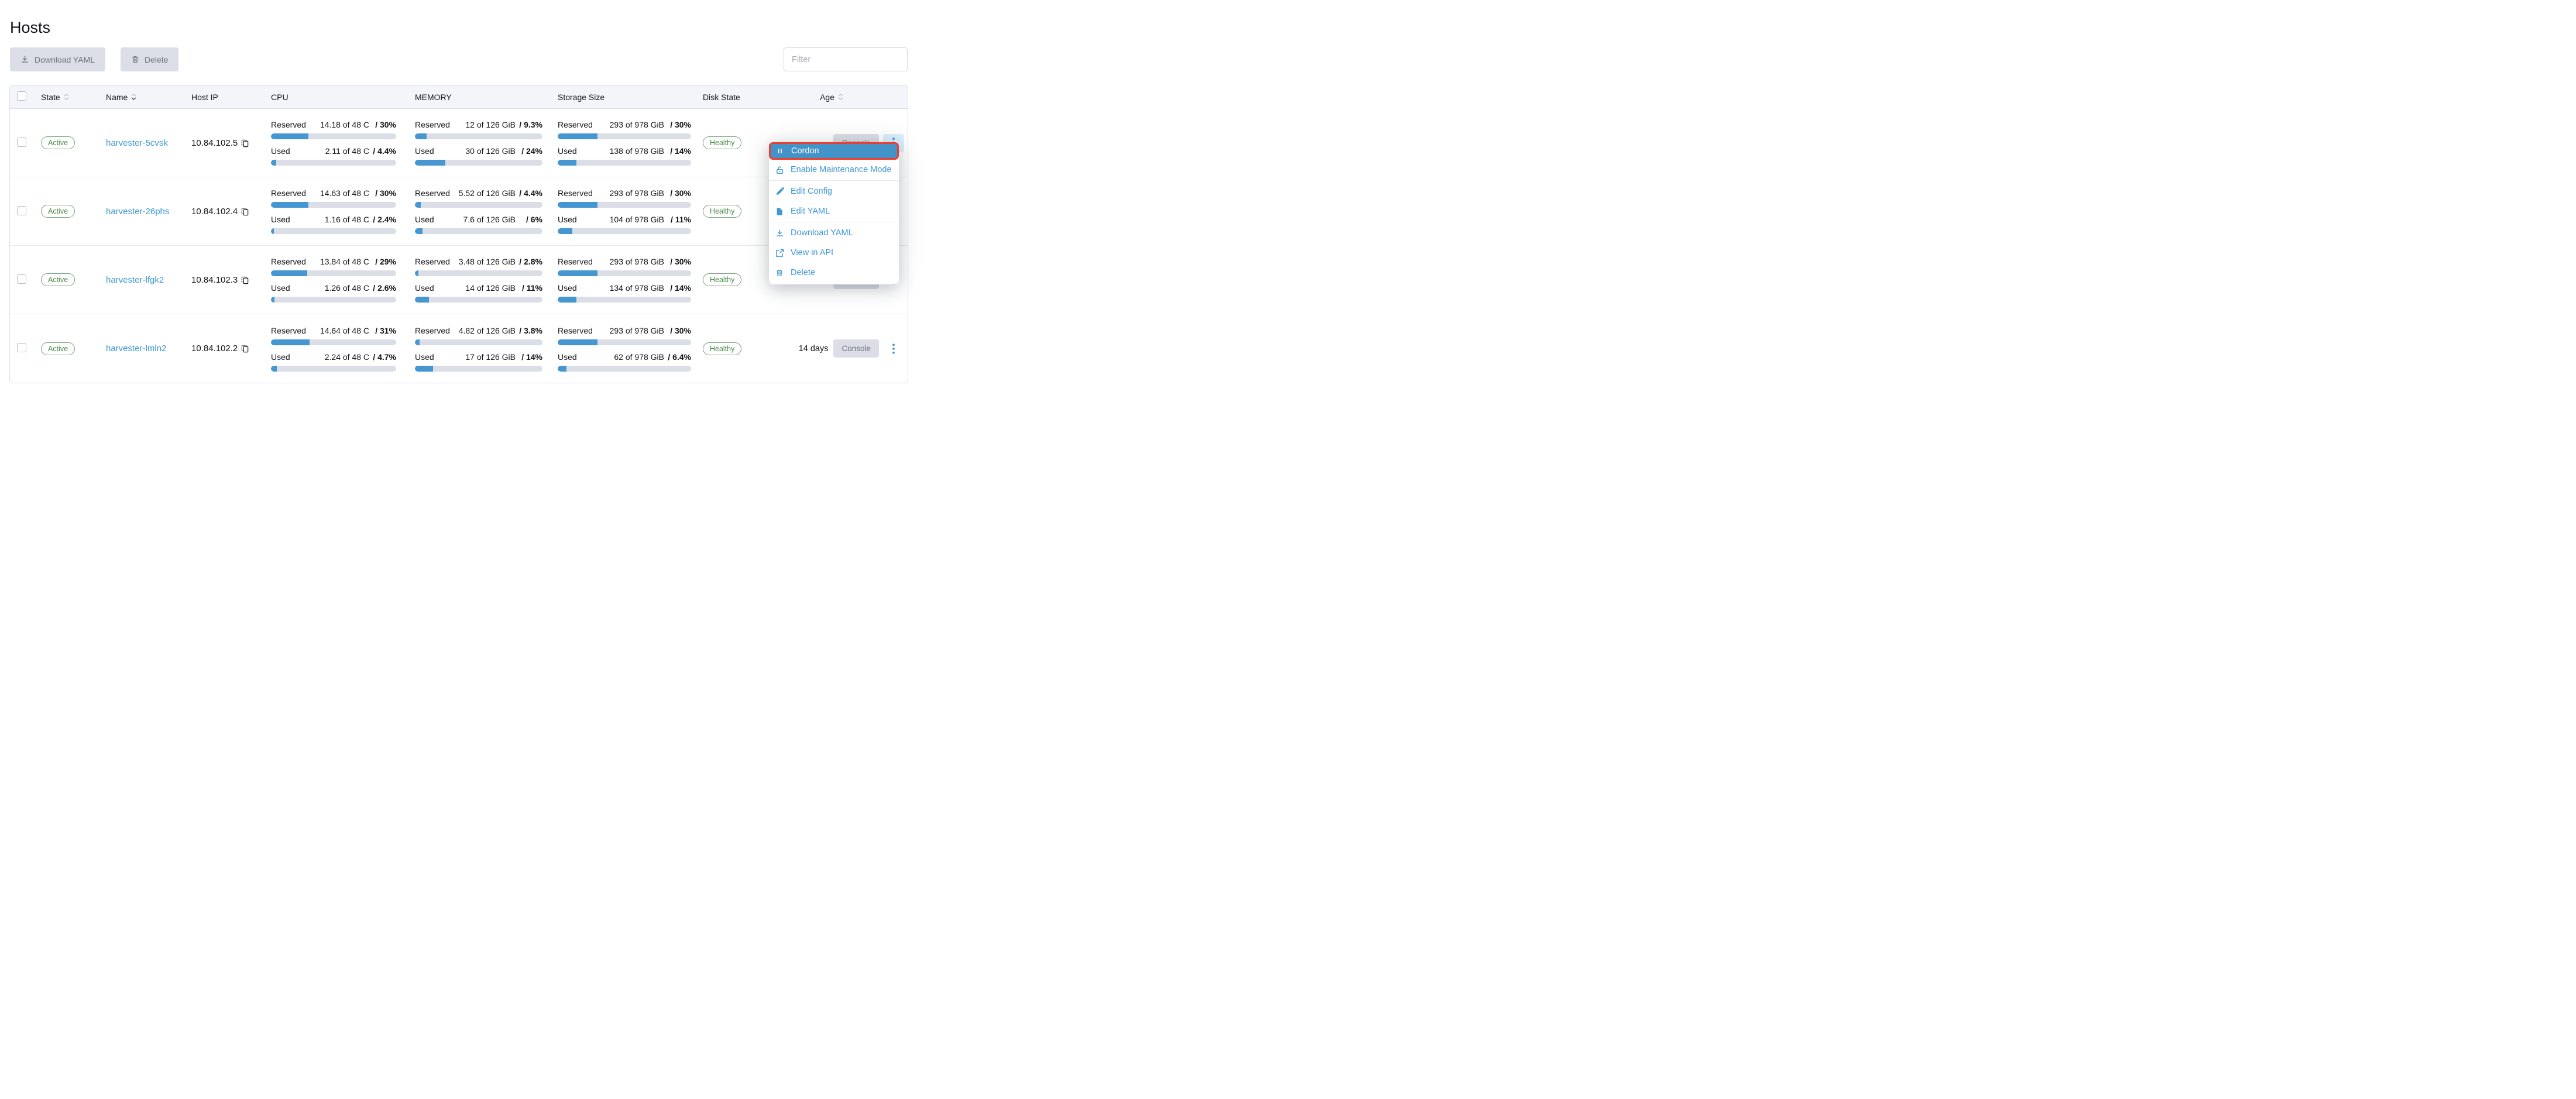 The height and width of the screenshot is (1099, 2576). I want to click on console-button: Console, so click(856, 348).